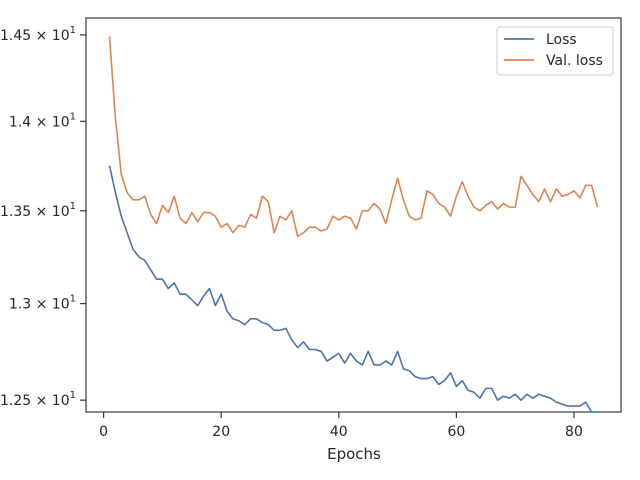 This screenshot has height=480, width=640. What do you see at coordinates (42, 303) in the screenshot?
I see `y-tick-label: 1.3 × 10¹` at bounding box center [42, 303].